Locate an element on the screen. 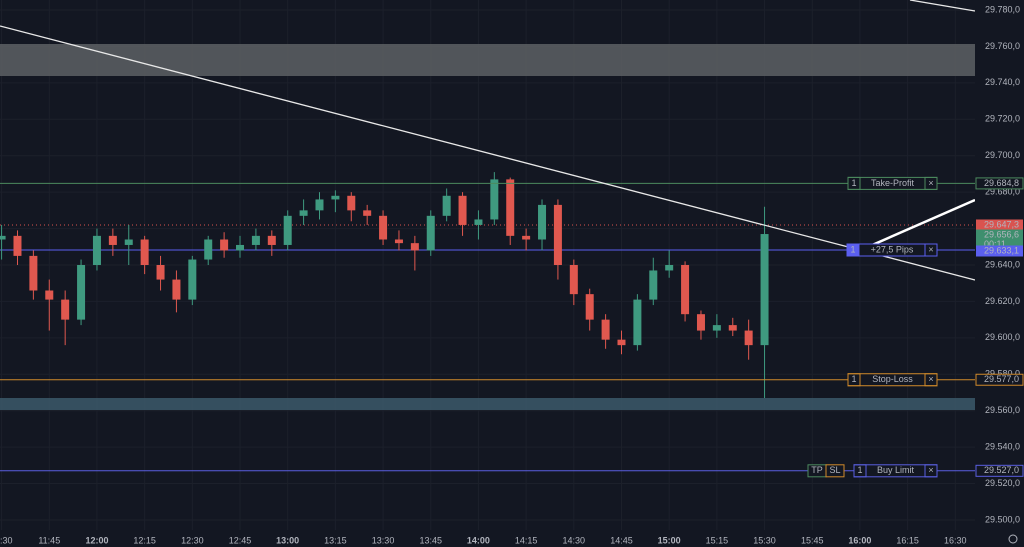  order-text: Stop-Loss is located at coordinates (892, 379).